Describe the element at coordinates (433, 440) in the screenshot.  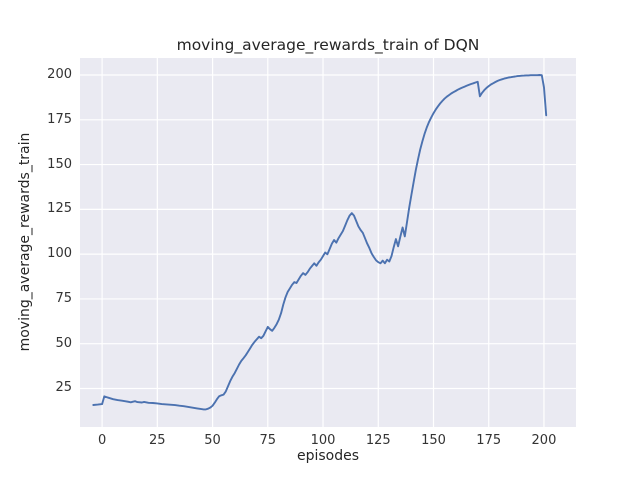
I see `x-tick-label: 150` at that location.